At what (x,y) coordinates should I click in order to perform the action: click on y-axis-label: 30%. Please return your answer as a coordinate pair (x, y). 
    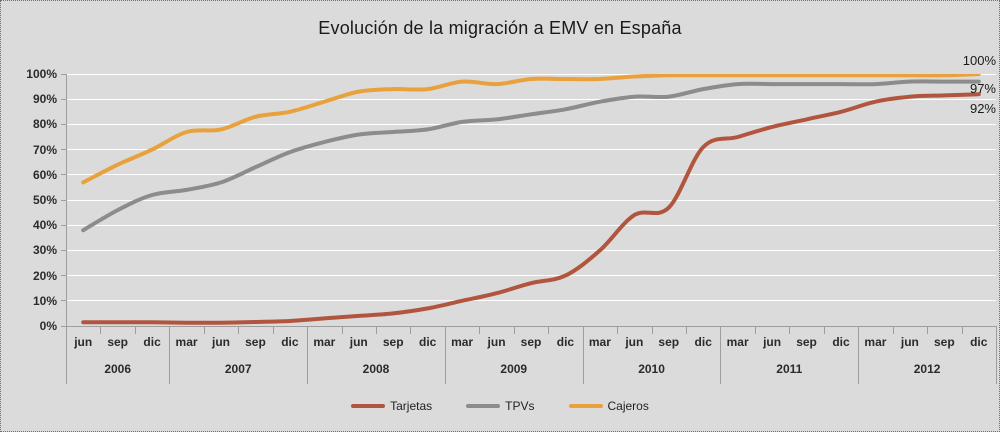
    Looking at the image, I should click on (44, 250).